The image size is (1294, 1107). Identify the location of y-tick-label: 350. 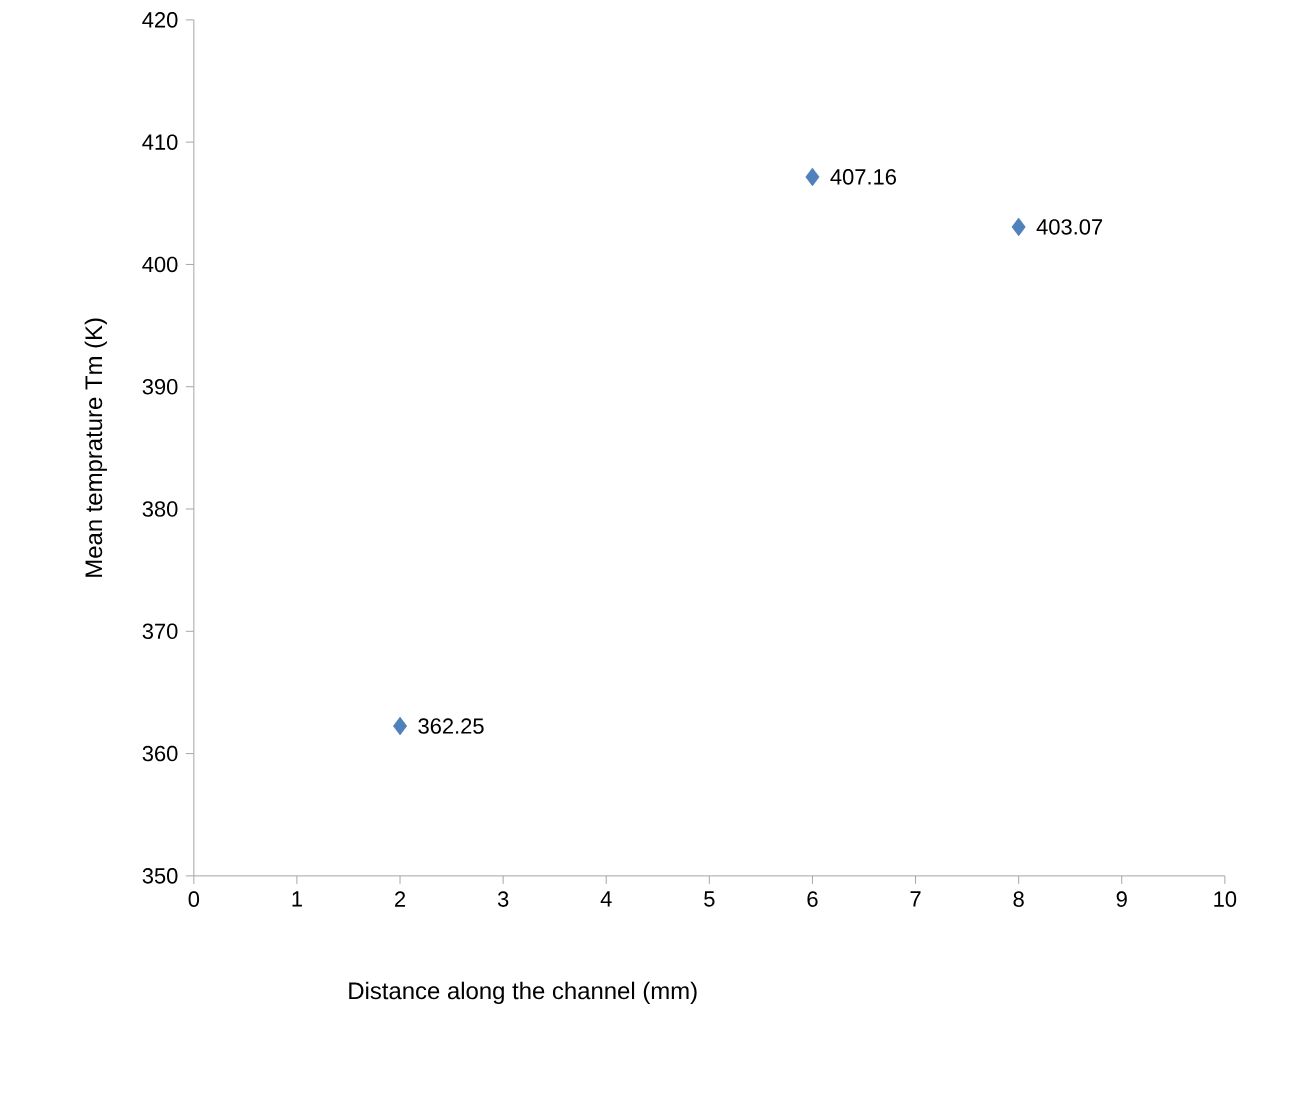
(160, 876).